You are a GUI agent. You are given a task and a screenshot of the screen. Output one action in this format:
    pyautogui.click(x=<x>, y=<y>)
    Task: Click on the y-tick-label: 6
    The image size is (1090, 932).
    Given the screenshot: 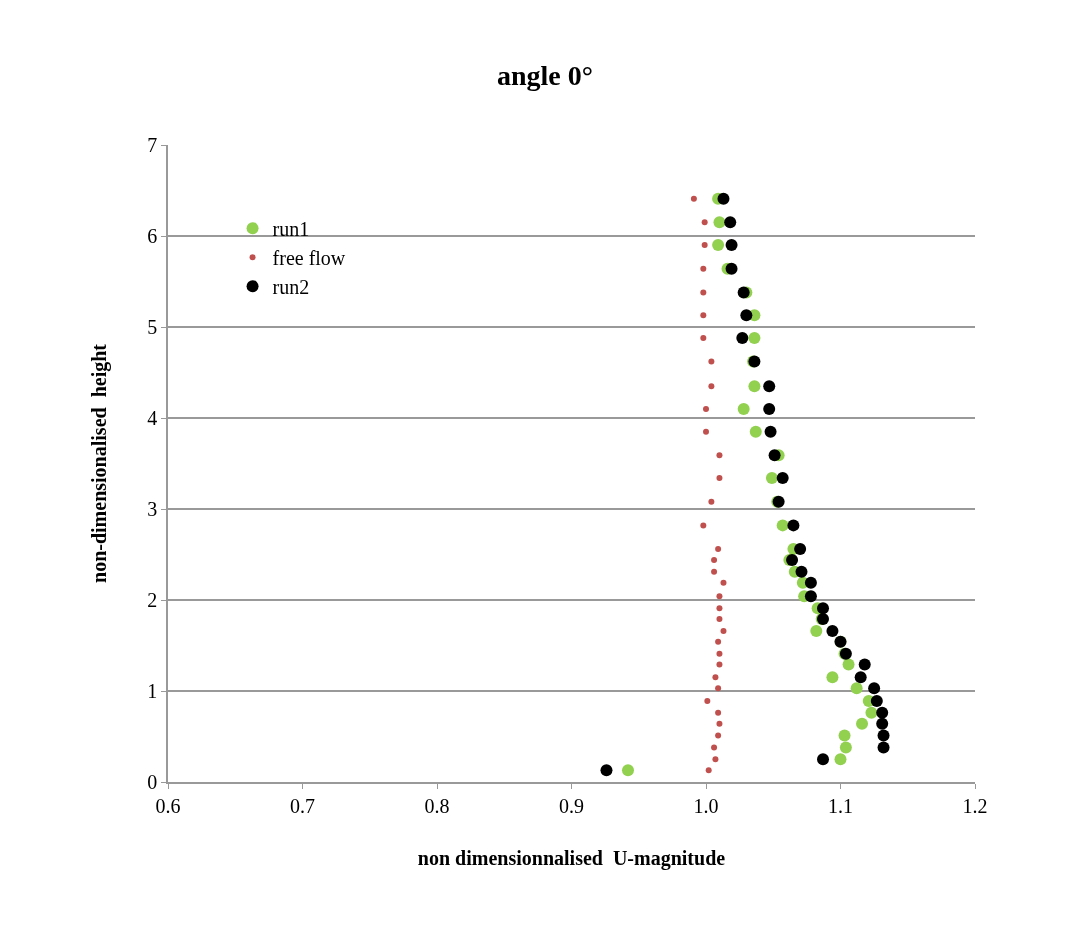 What is the action you would take?
    pyautogui.click(x=152, y=236)
    